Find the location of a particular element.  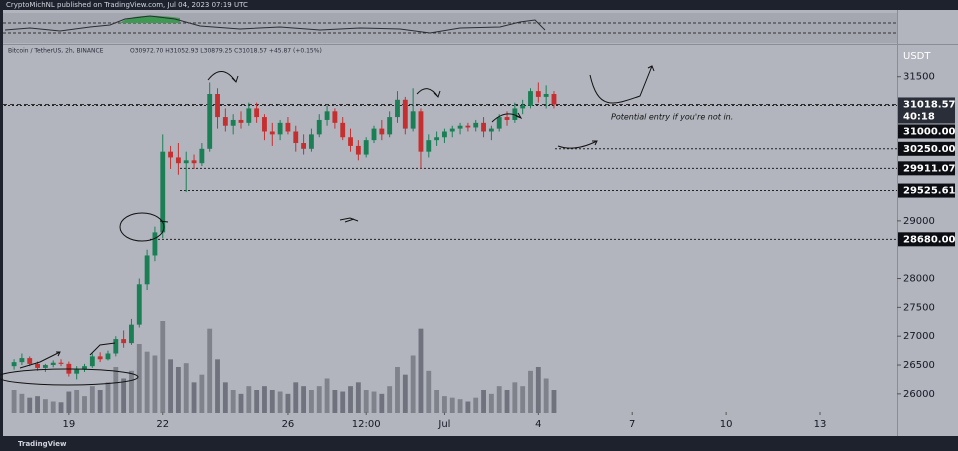

price-label-box is located at coordinates (926, 110).